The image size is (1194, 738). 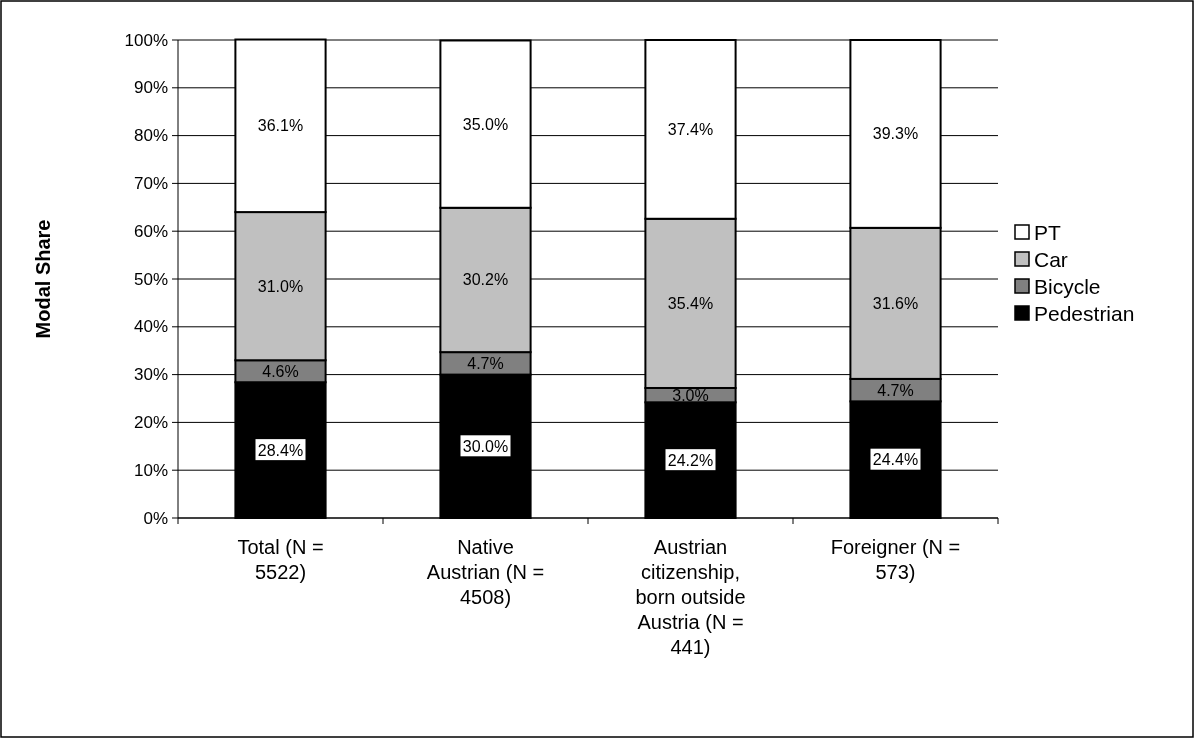 What do you see at coordinates (150, 231) in the screenshot?
I see `y-tick-label: 60%` at bounding box center [150, 231].